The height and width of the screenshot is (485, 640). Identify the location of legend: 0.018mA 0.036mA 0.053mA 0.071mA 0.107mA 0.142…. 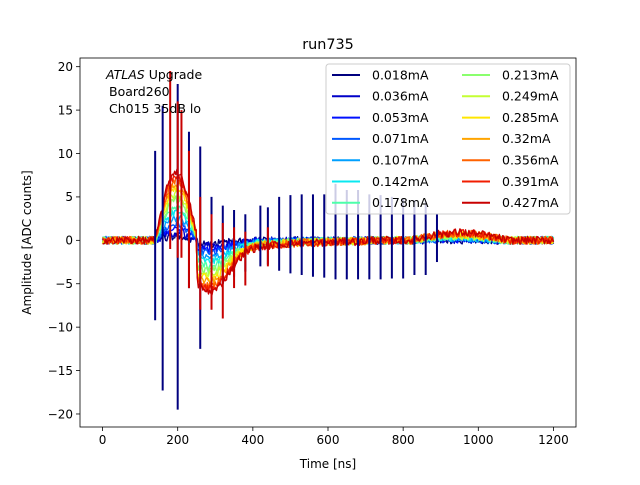
(448, 139).